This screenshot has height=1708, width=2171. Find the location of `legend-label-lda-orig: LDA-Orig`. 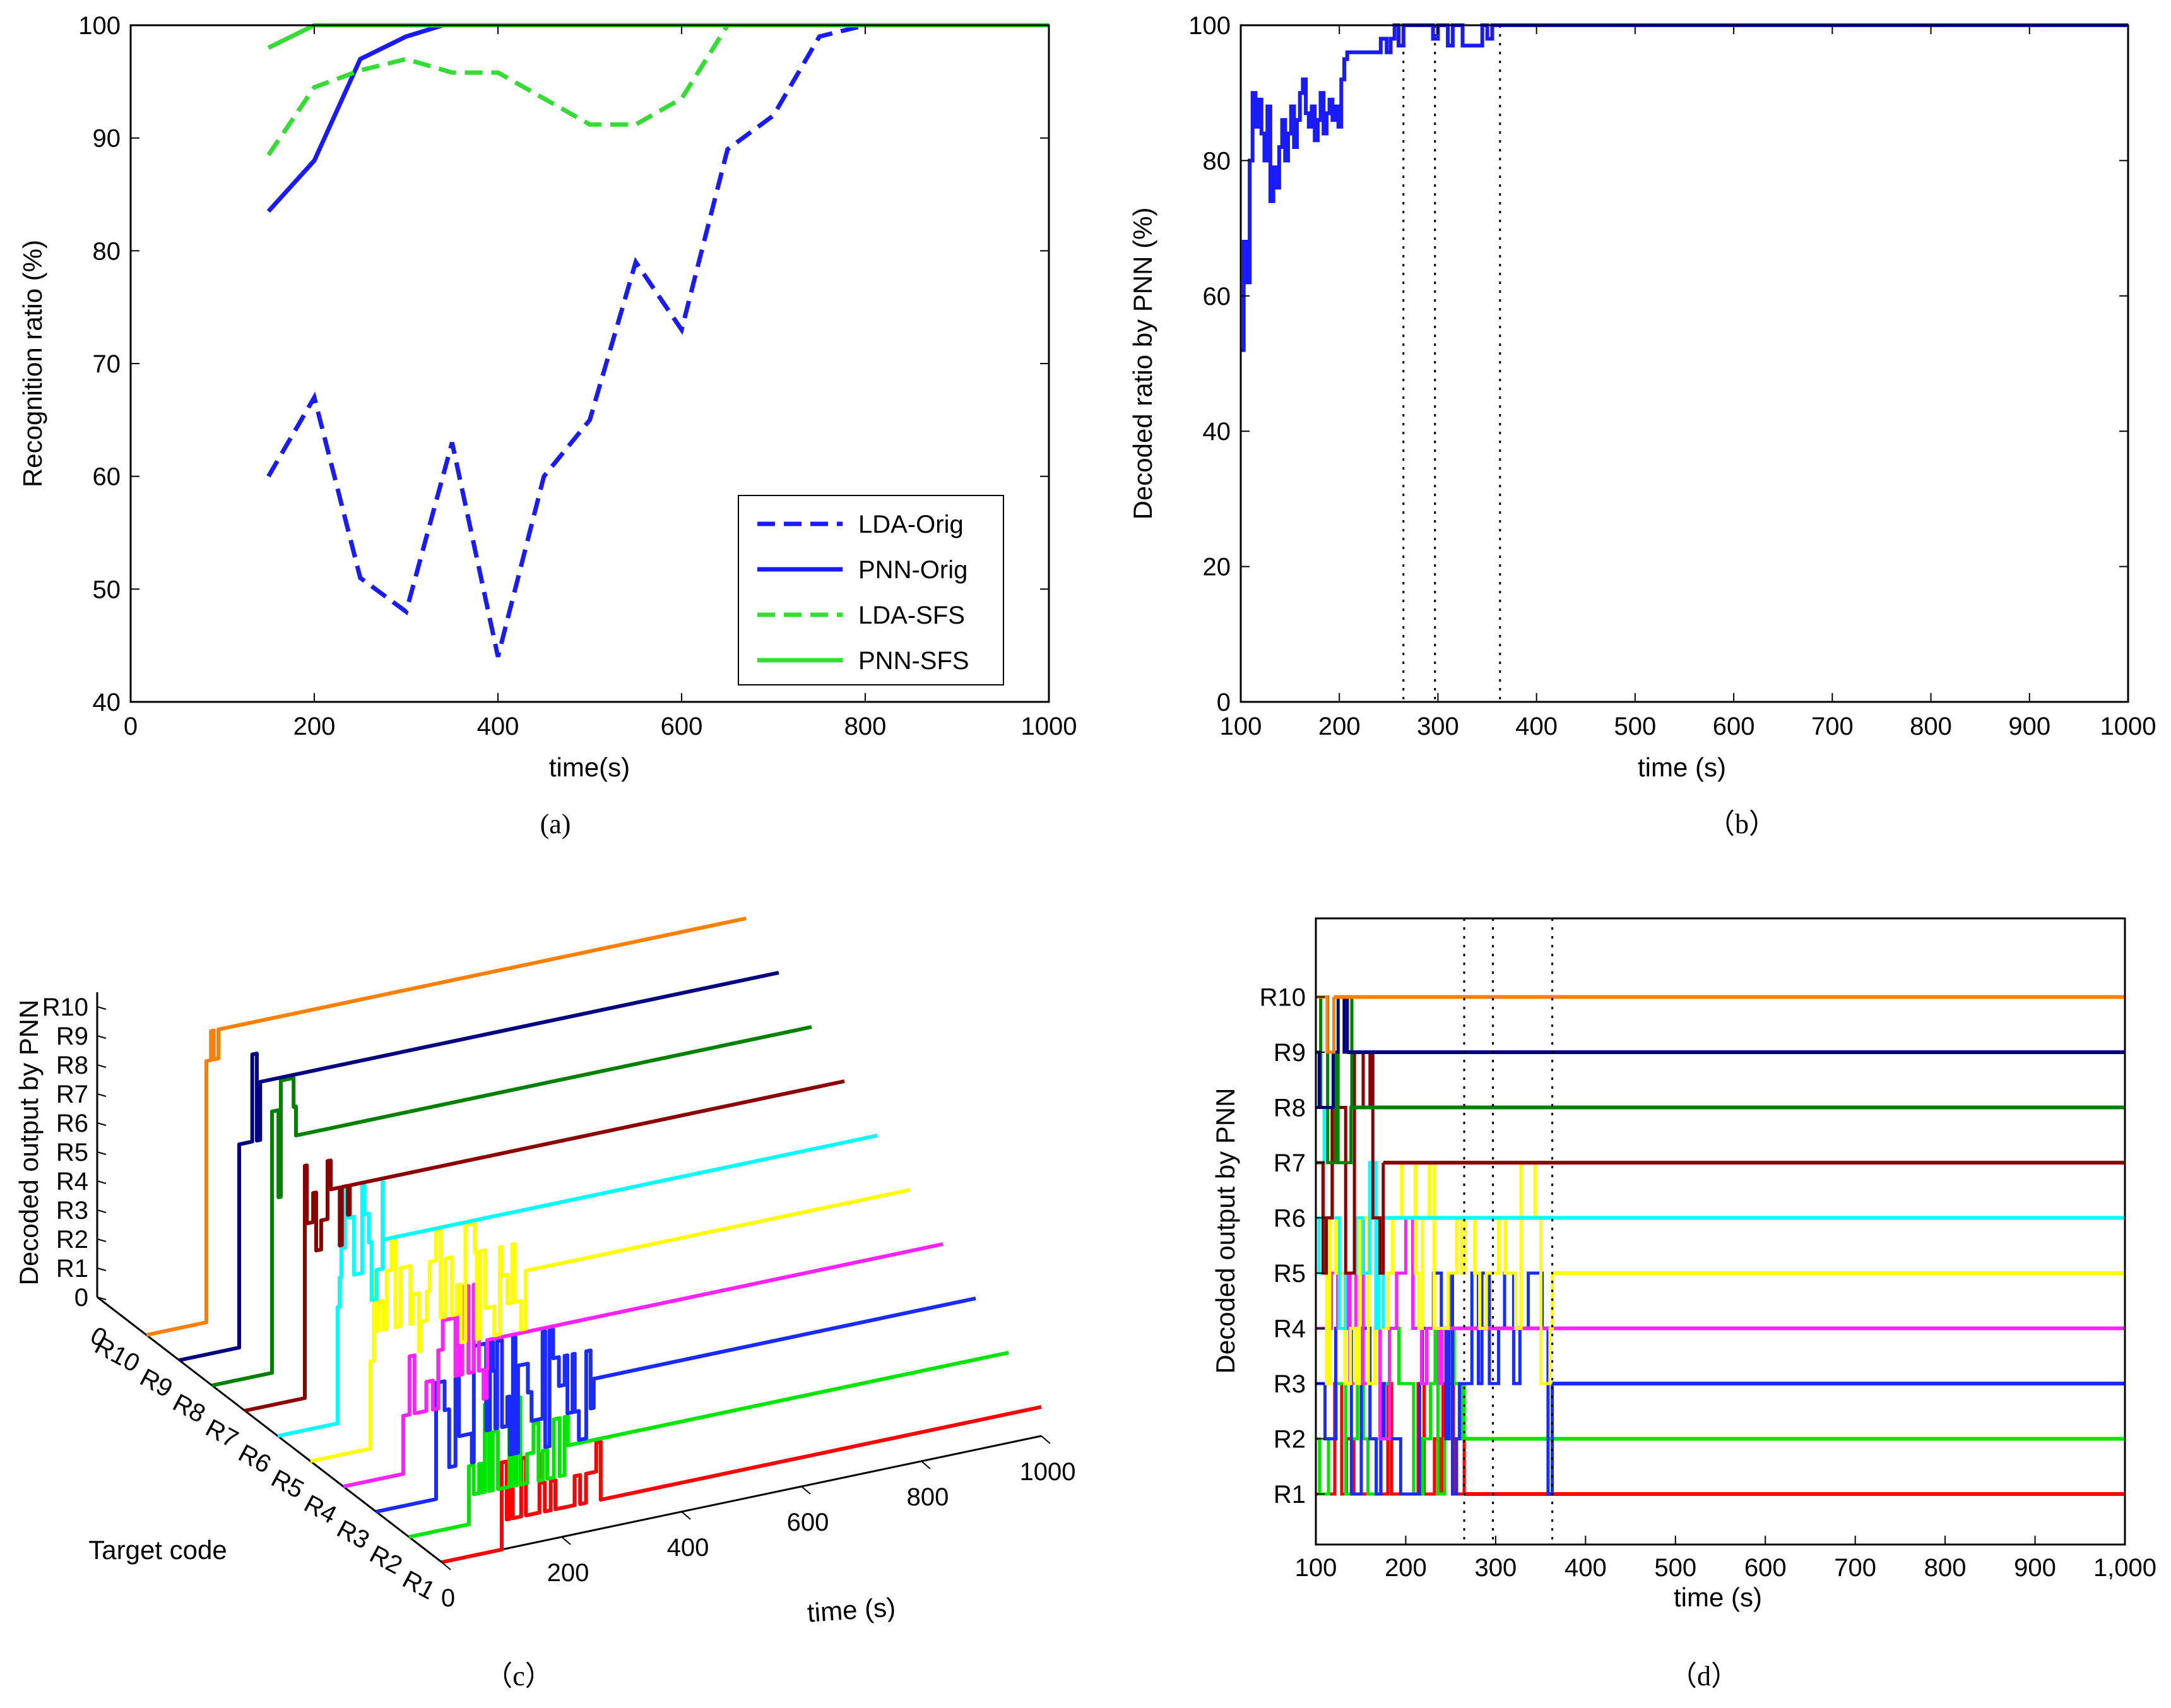

legend-label-lda-orig: LDA-Orig is located at coordinates (911, 524).